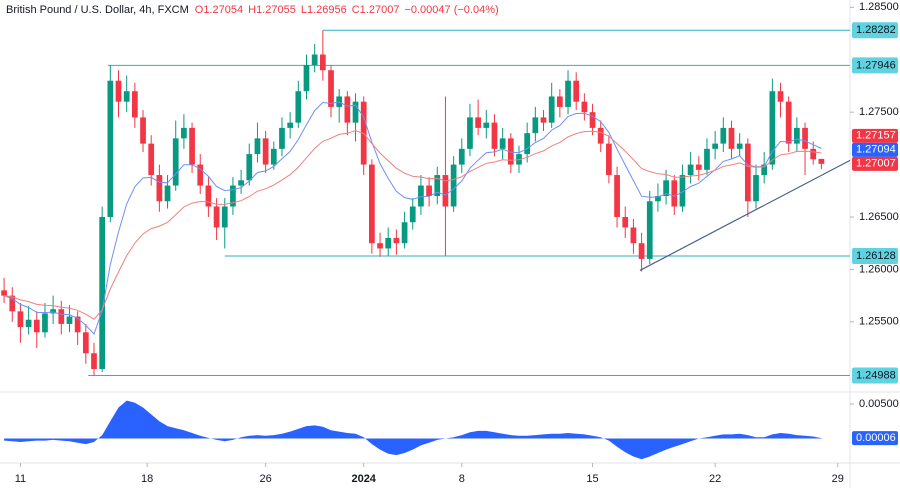 This screenshot has height=488, width=900. I want to click on level-label: 1.27946, so click(876, 65).